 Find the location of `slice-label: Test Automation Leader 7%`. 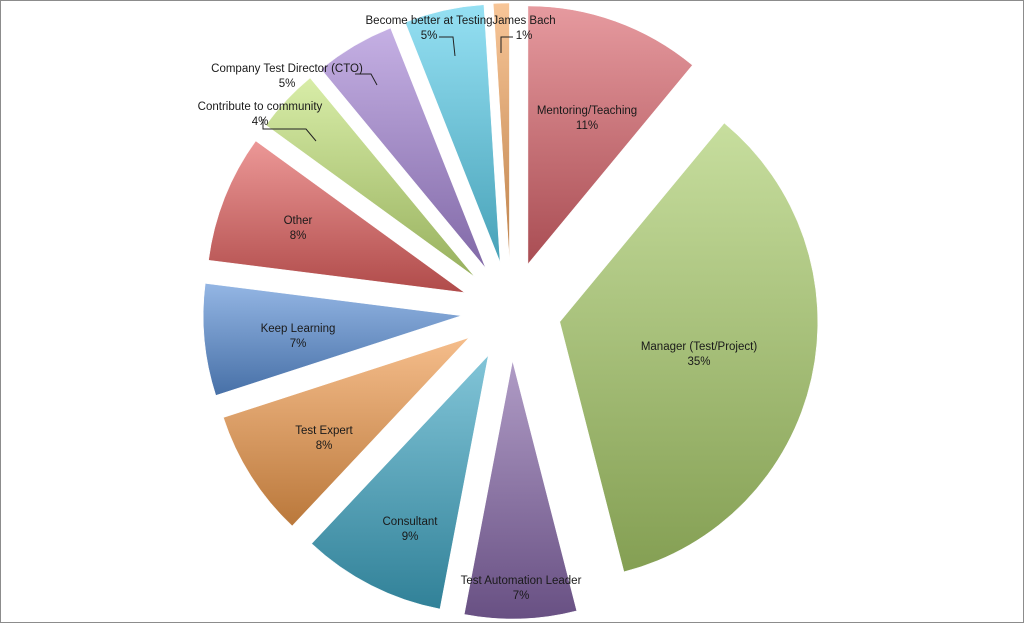

slice-label: Test Automation Leader 7% is located at coordinates (521, 588).